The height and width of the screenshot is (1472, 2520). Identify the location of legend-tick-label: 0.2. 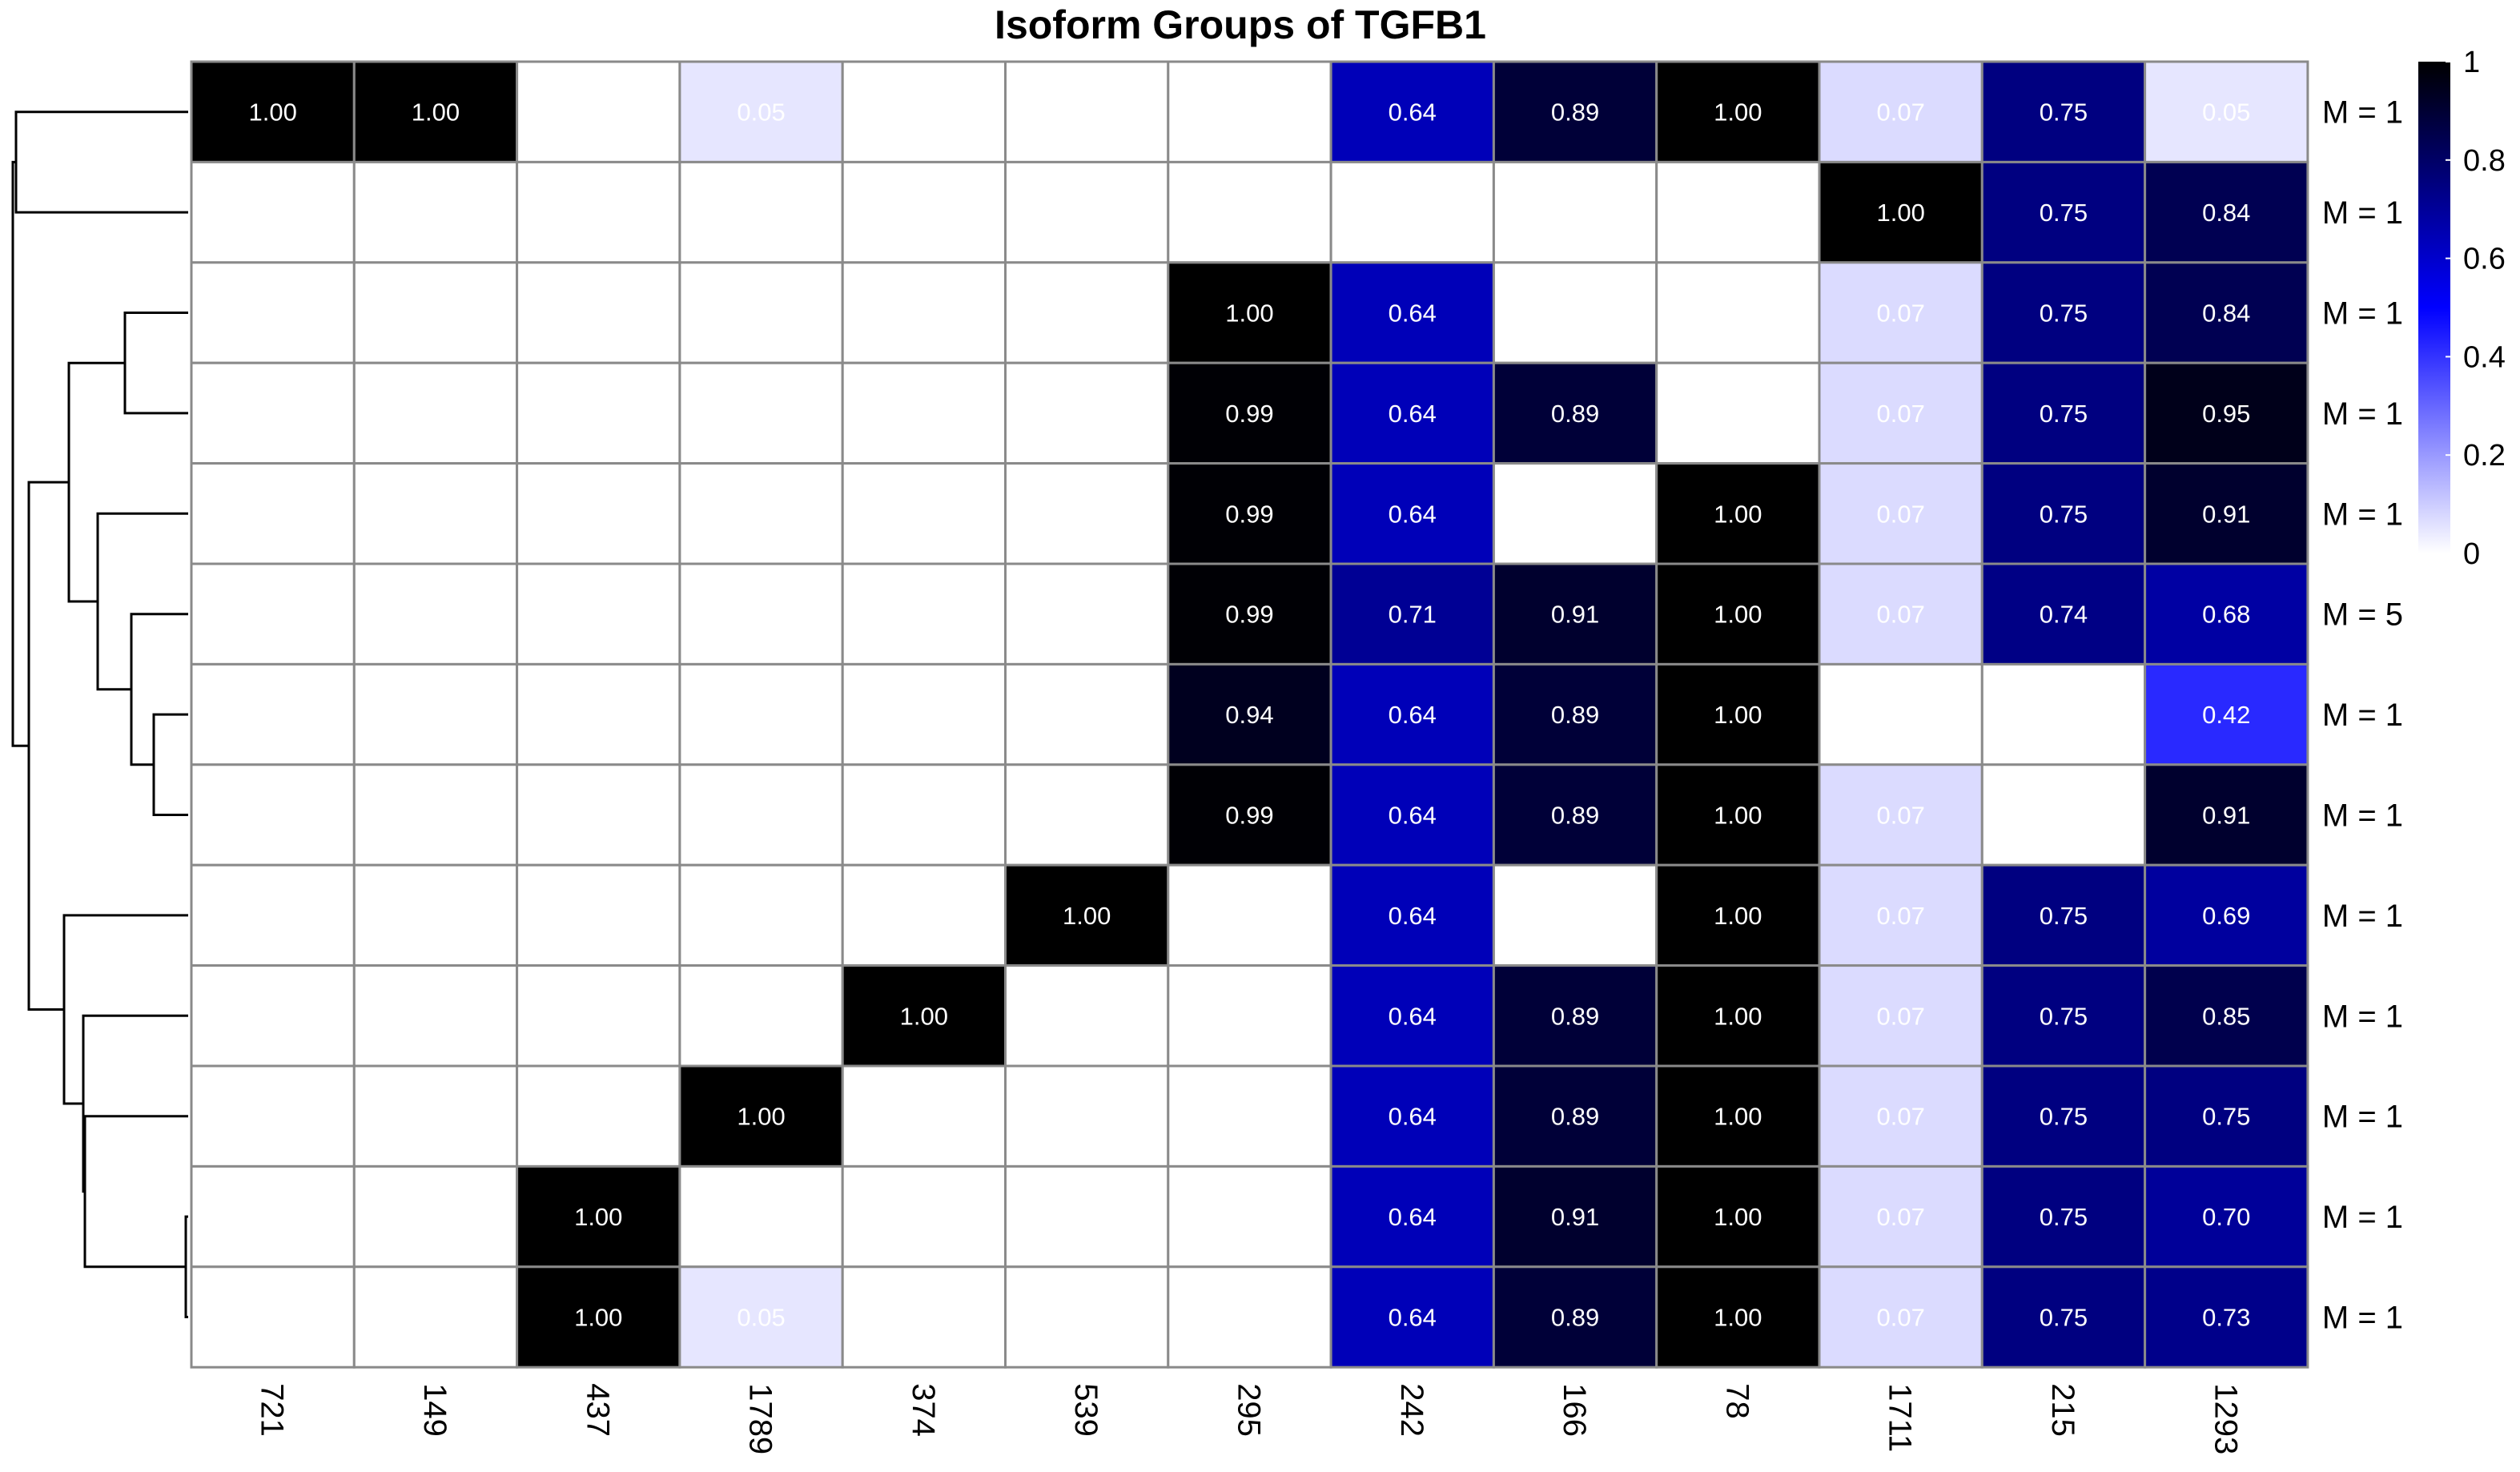
(2484, 456).